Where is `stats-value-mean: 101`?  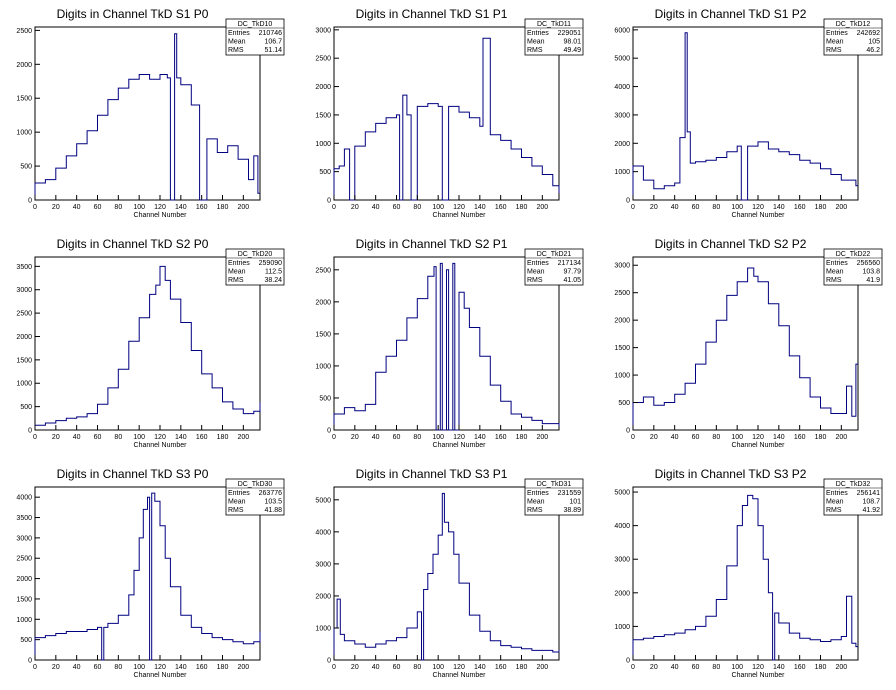 stats-value-mean: 101 is located at coordinates (575, 502).